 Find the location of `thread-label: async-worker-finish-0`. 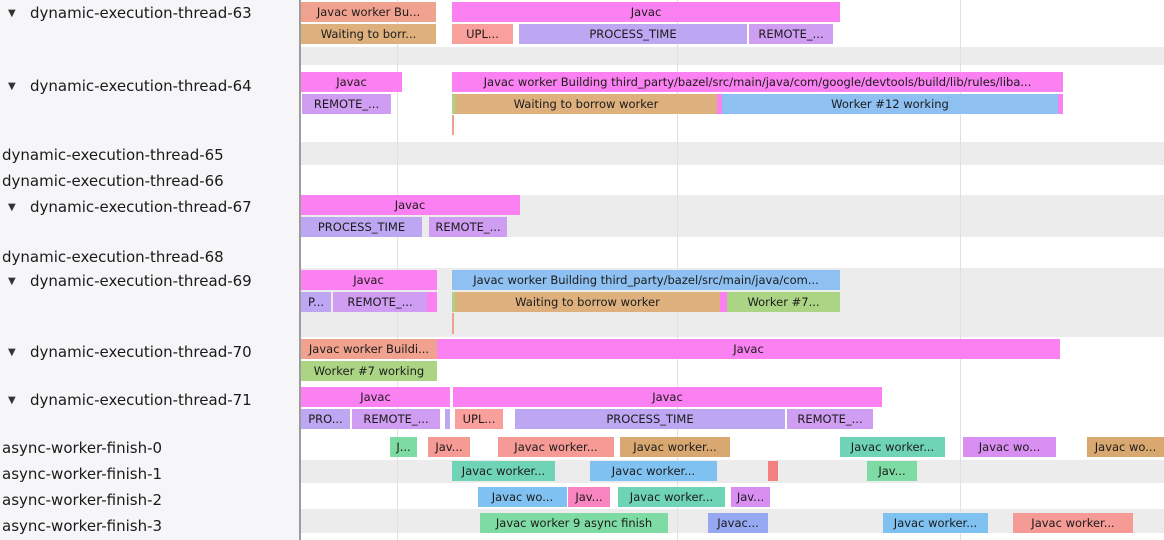

thread-label: async-worker-finish-0 is located at coordinates (82, 448).